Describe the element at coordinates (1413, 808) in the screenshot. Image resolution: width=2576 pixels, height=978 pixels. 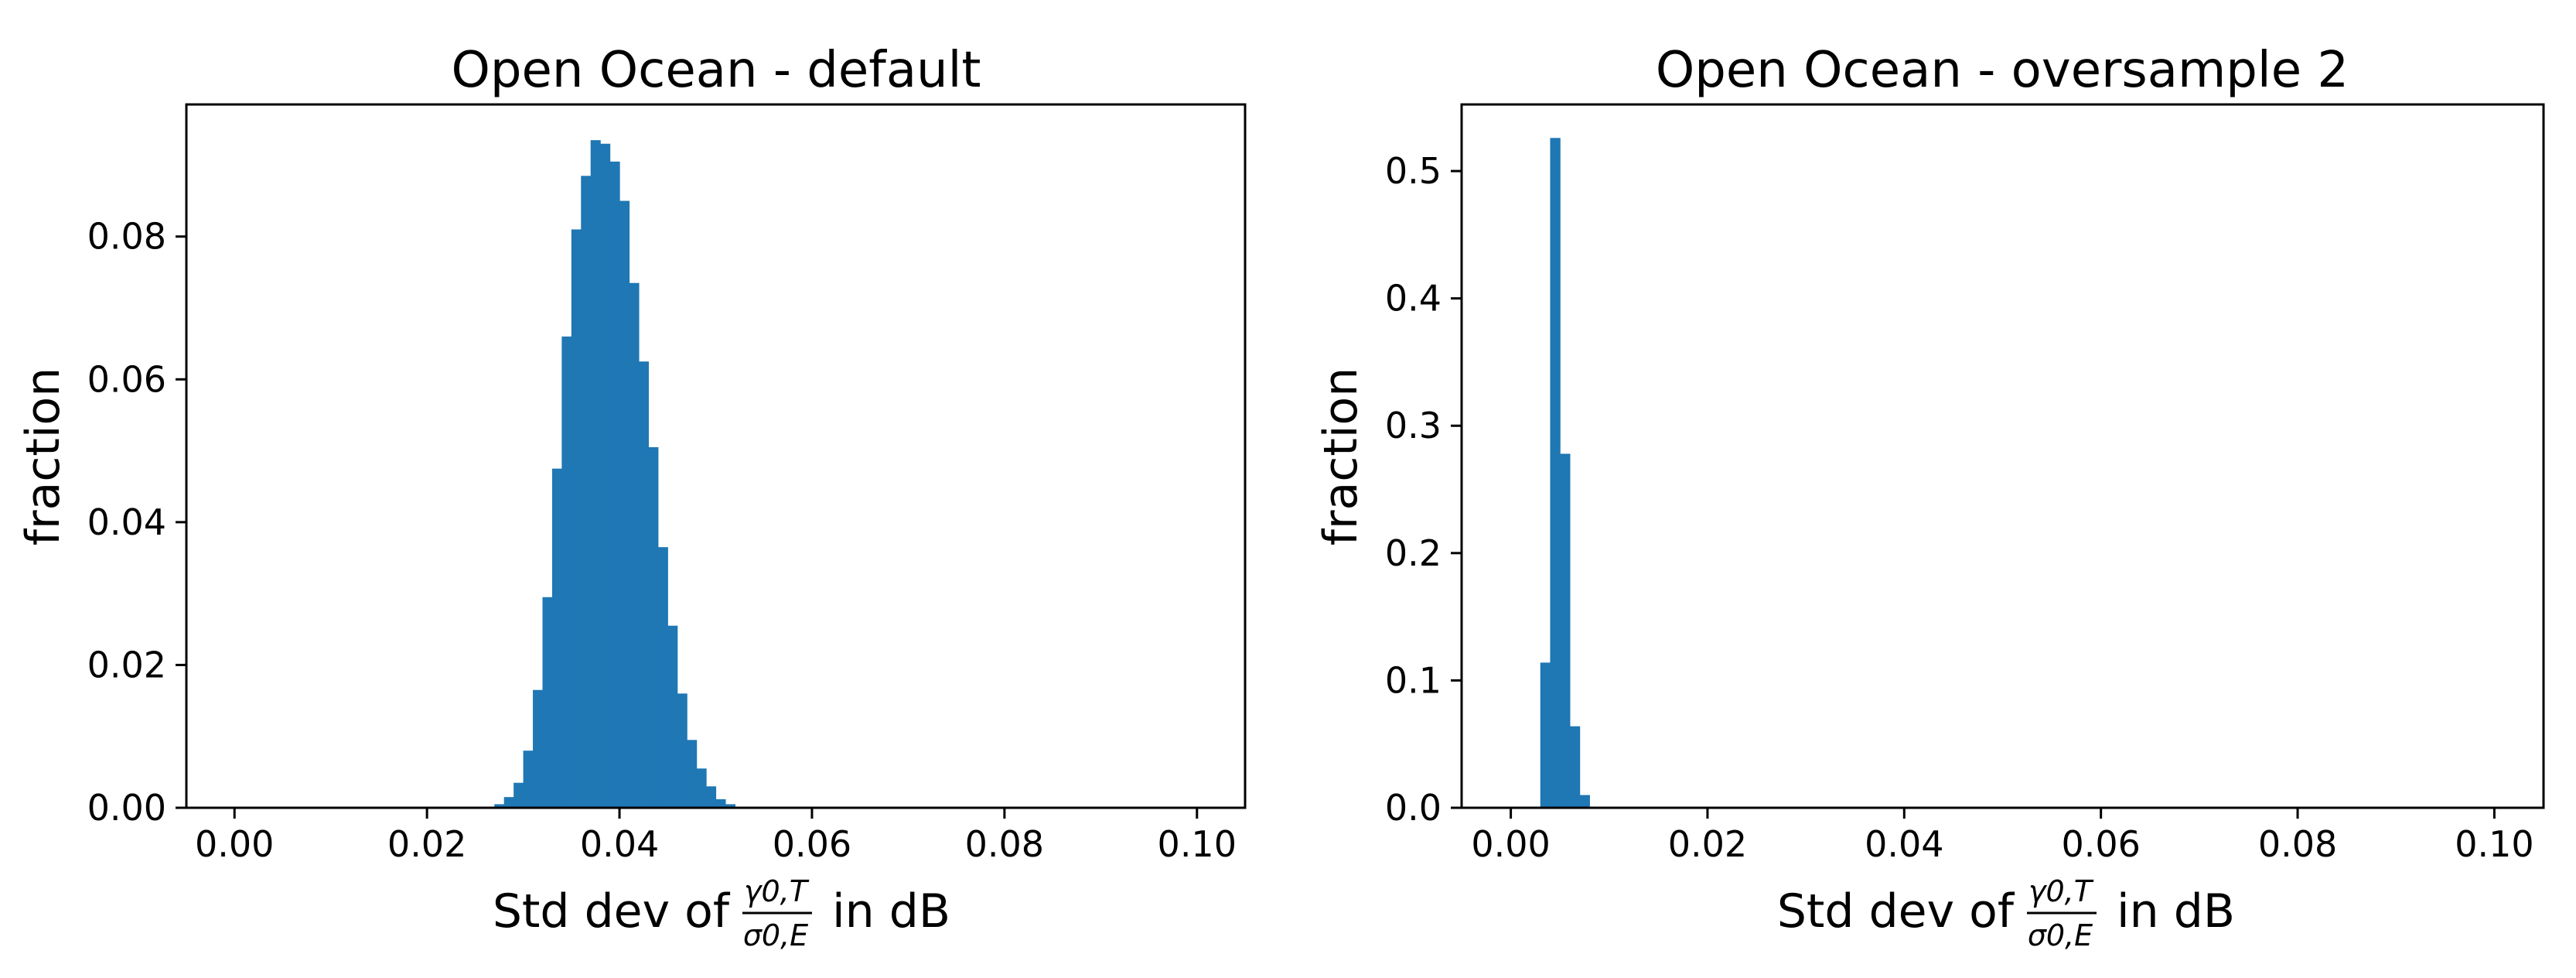
I see `y-tick-label: 0.0` at that location.